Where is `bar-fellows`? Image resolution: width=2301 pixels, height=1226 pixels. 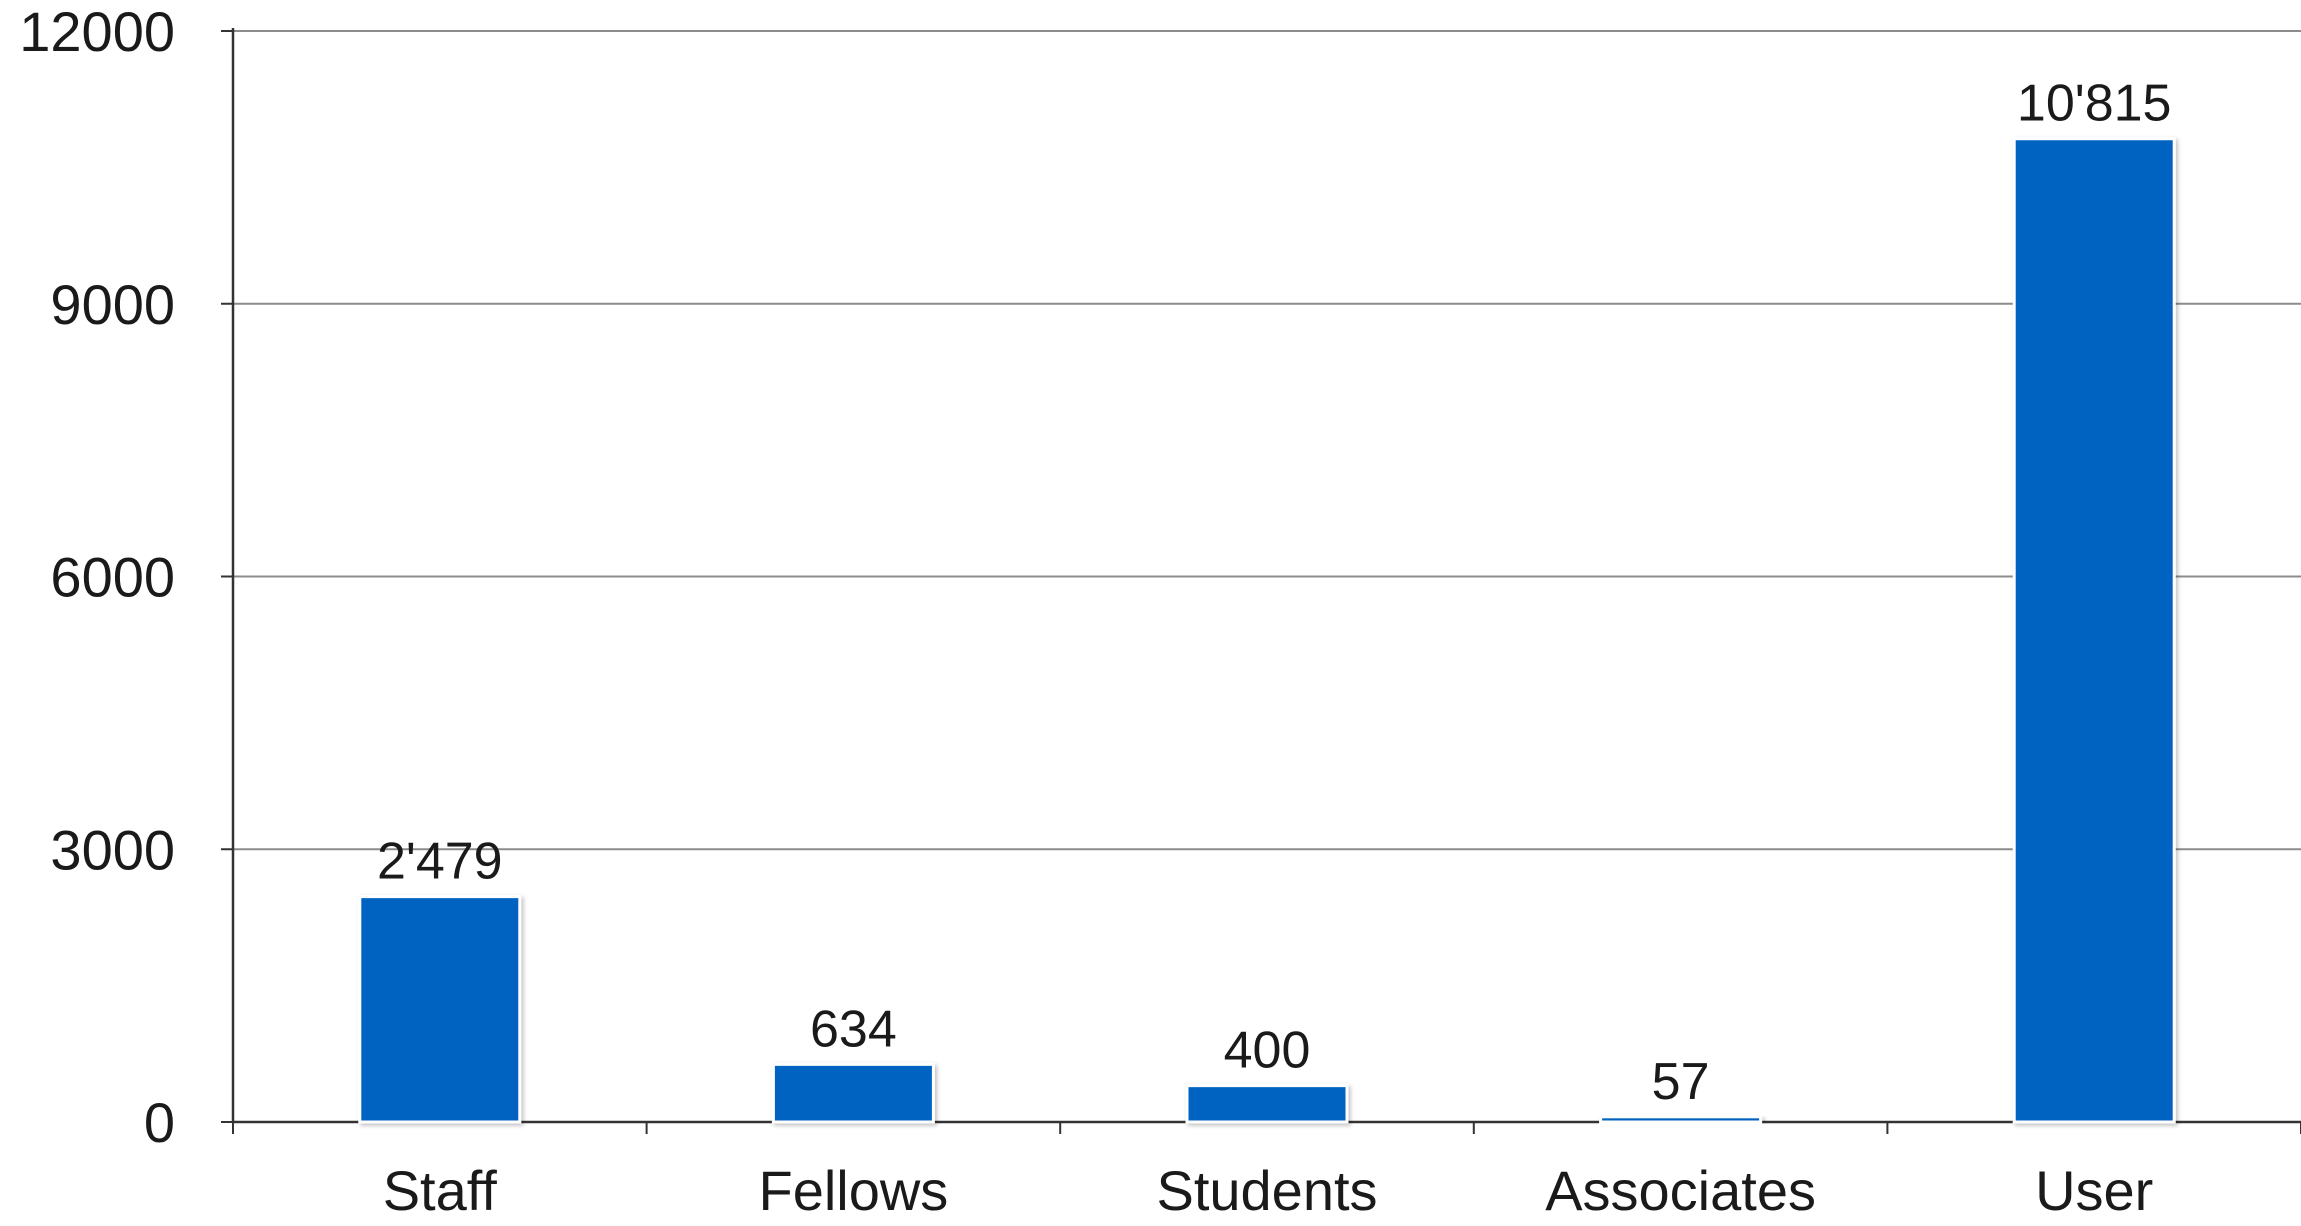
bar-fellows is located at coordinates (853, 1093).